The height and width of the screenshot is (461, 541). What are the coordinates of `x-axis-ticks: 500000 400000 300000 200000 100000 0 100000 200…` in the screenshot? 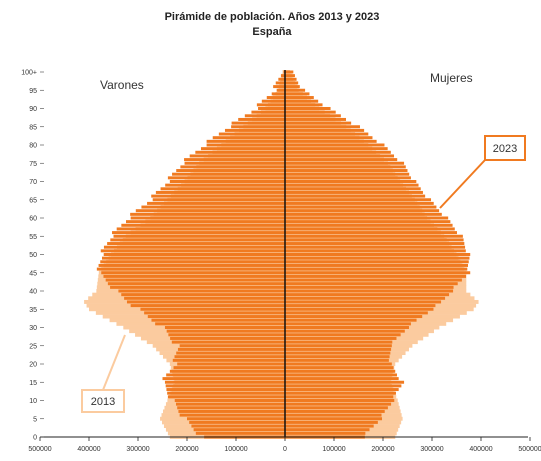 It's located at (284, 445).